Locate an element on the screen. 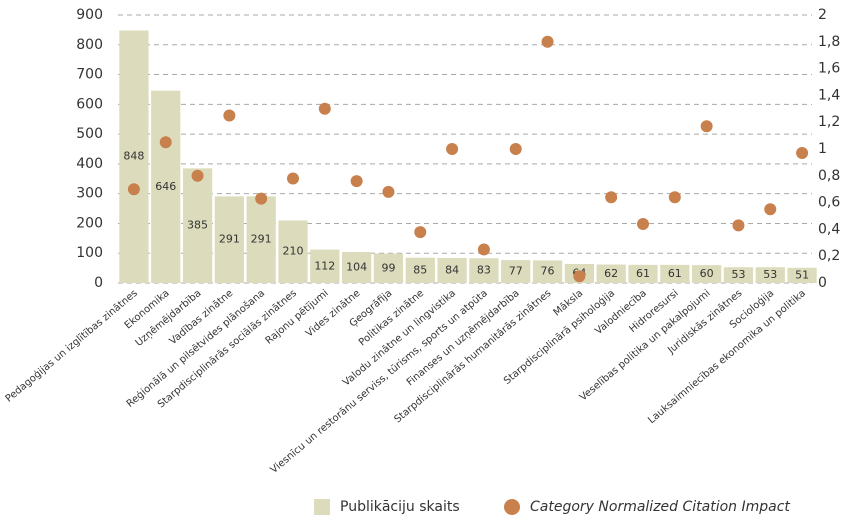  y-tick-label: 600 is located at coordinates (89, 104).